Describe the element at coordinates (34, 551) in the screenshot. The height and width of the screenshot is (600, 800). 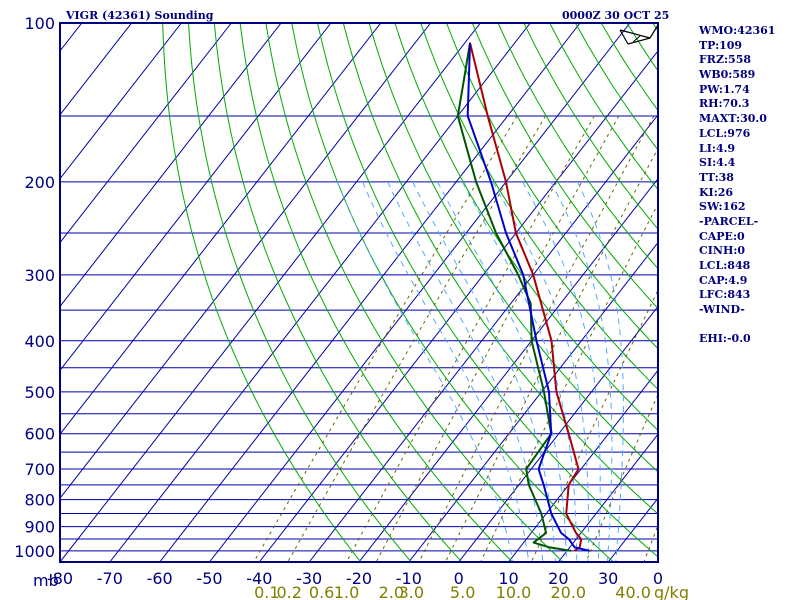
I see `pressure-tick-label: 1000` at that location.